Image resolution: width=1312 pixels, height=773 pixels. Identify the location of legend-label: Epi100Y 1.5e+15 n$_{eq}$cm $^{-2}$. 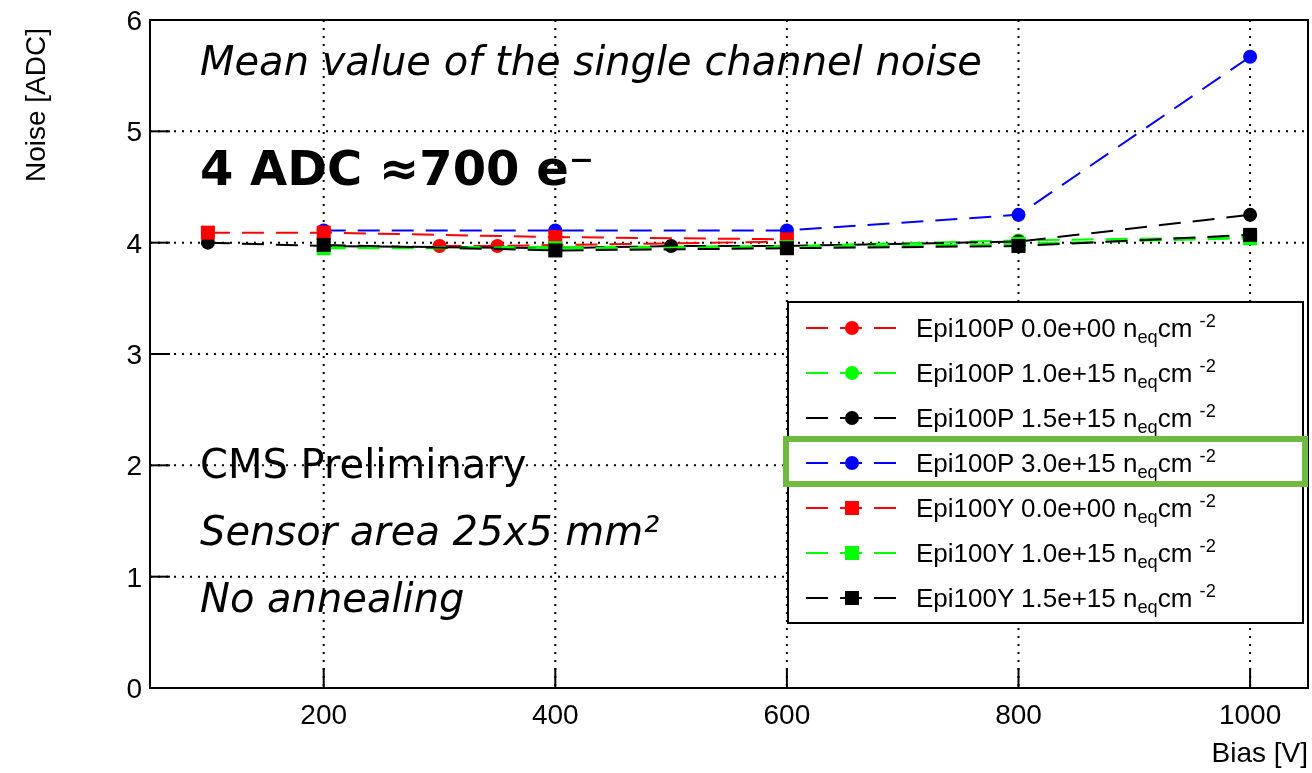
(1066, 599).